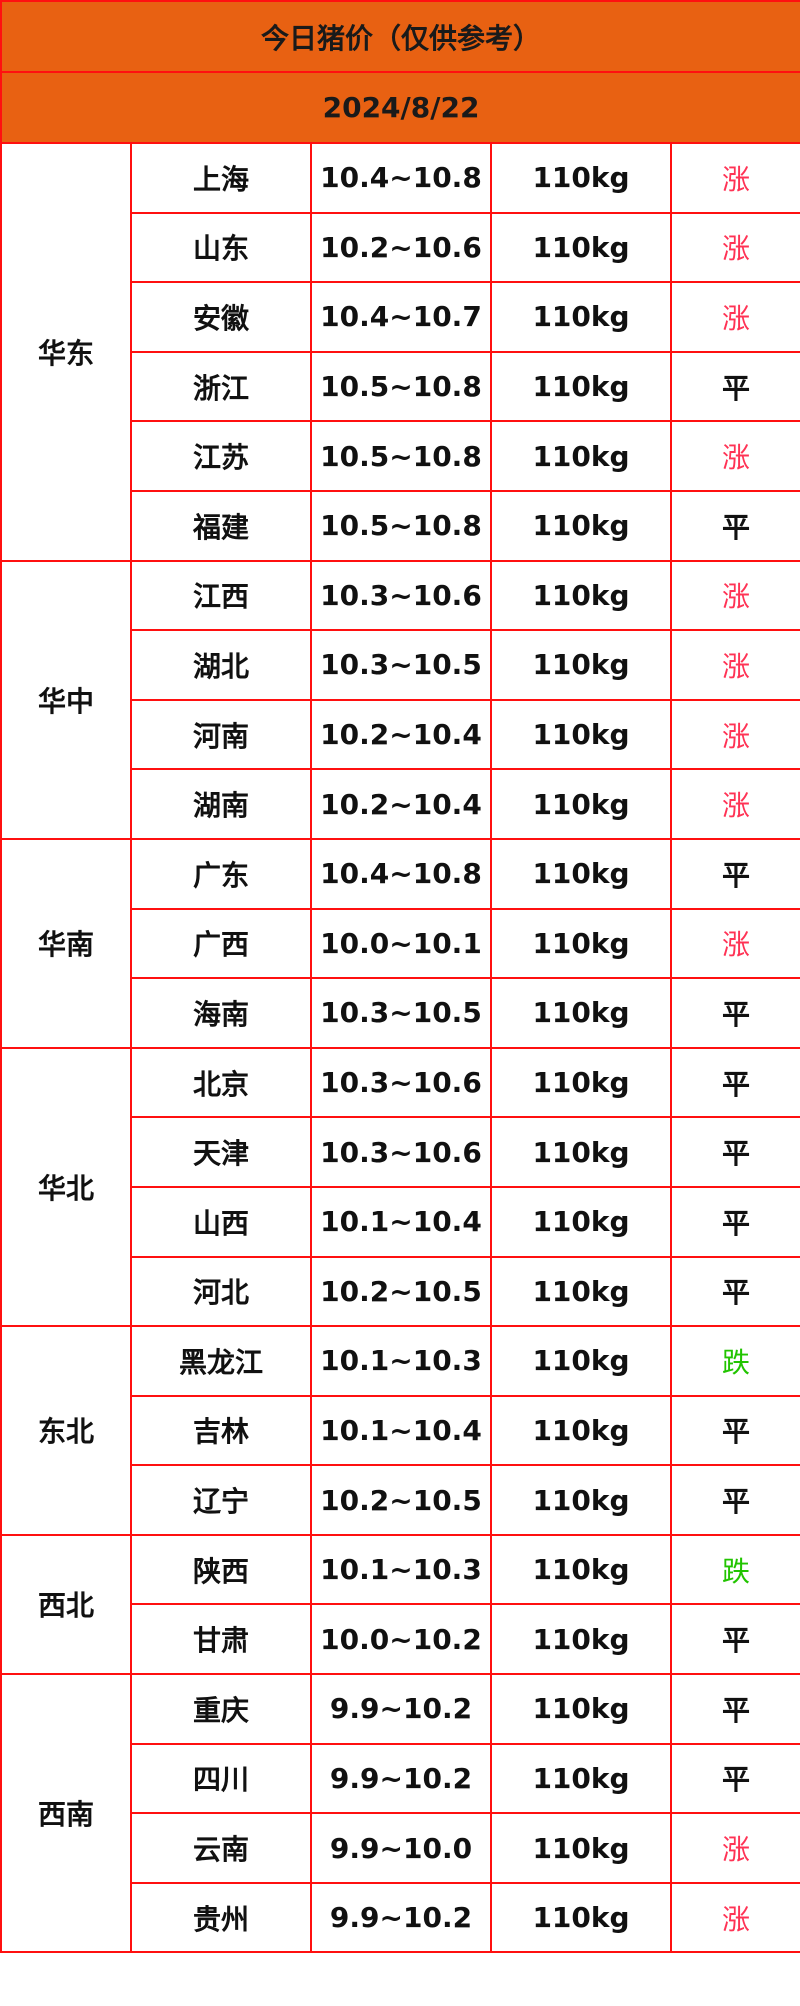 The height and width of the screenshot is (2006, 800). I want to click on table-row: 河南 10.2~10.4 110kg 涨, so click(400, 734).